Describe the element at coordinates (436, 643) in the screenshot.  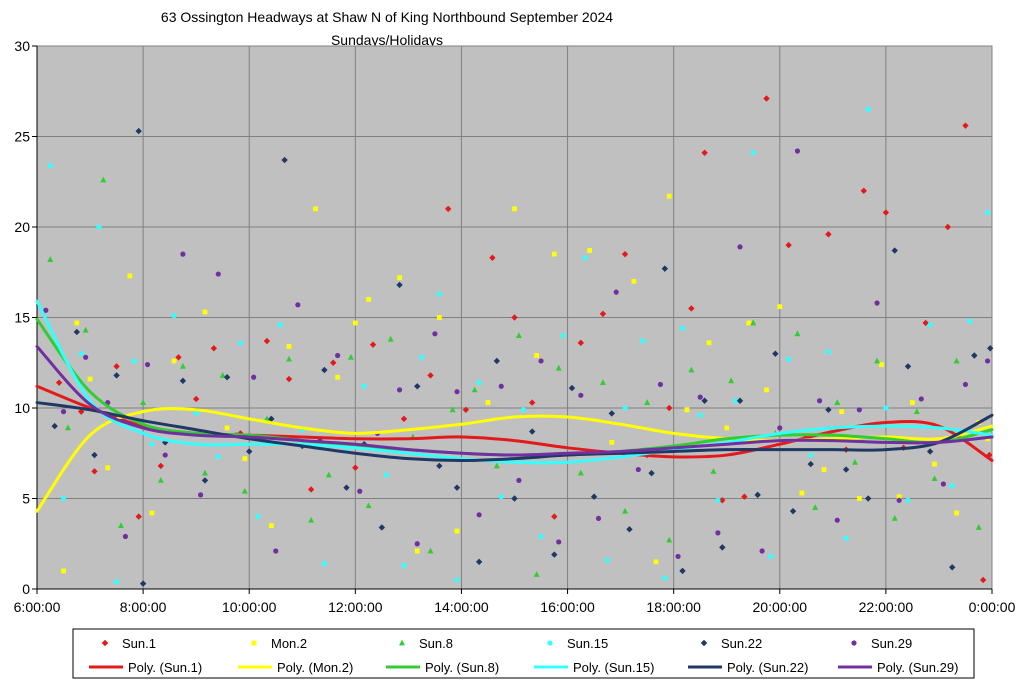
I see `legend-label: Sun.8` at that location.